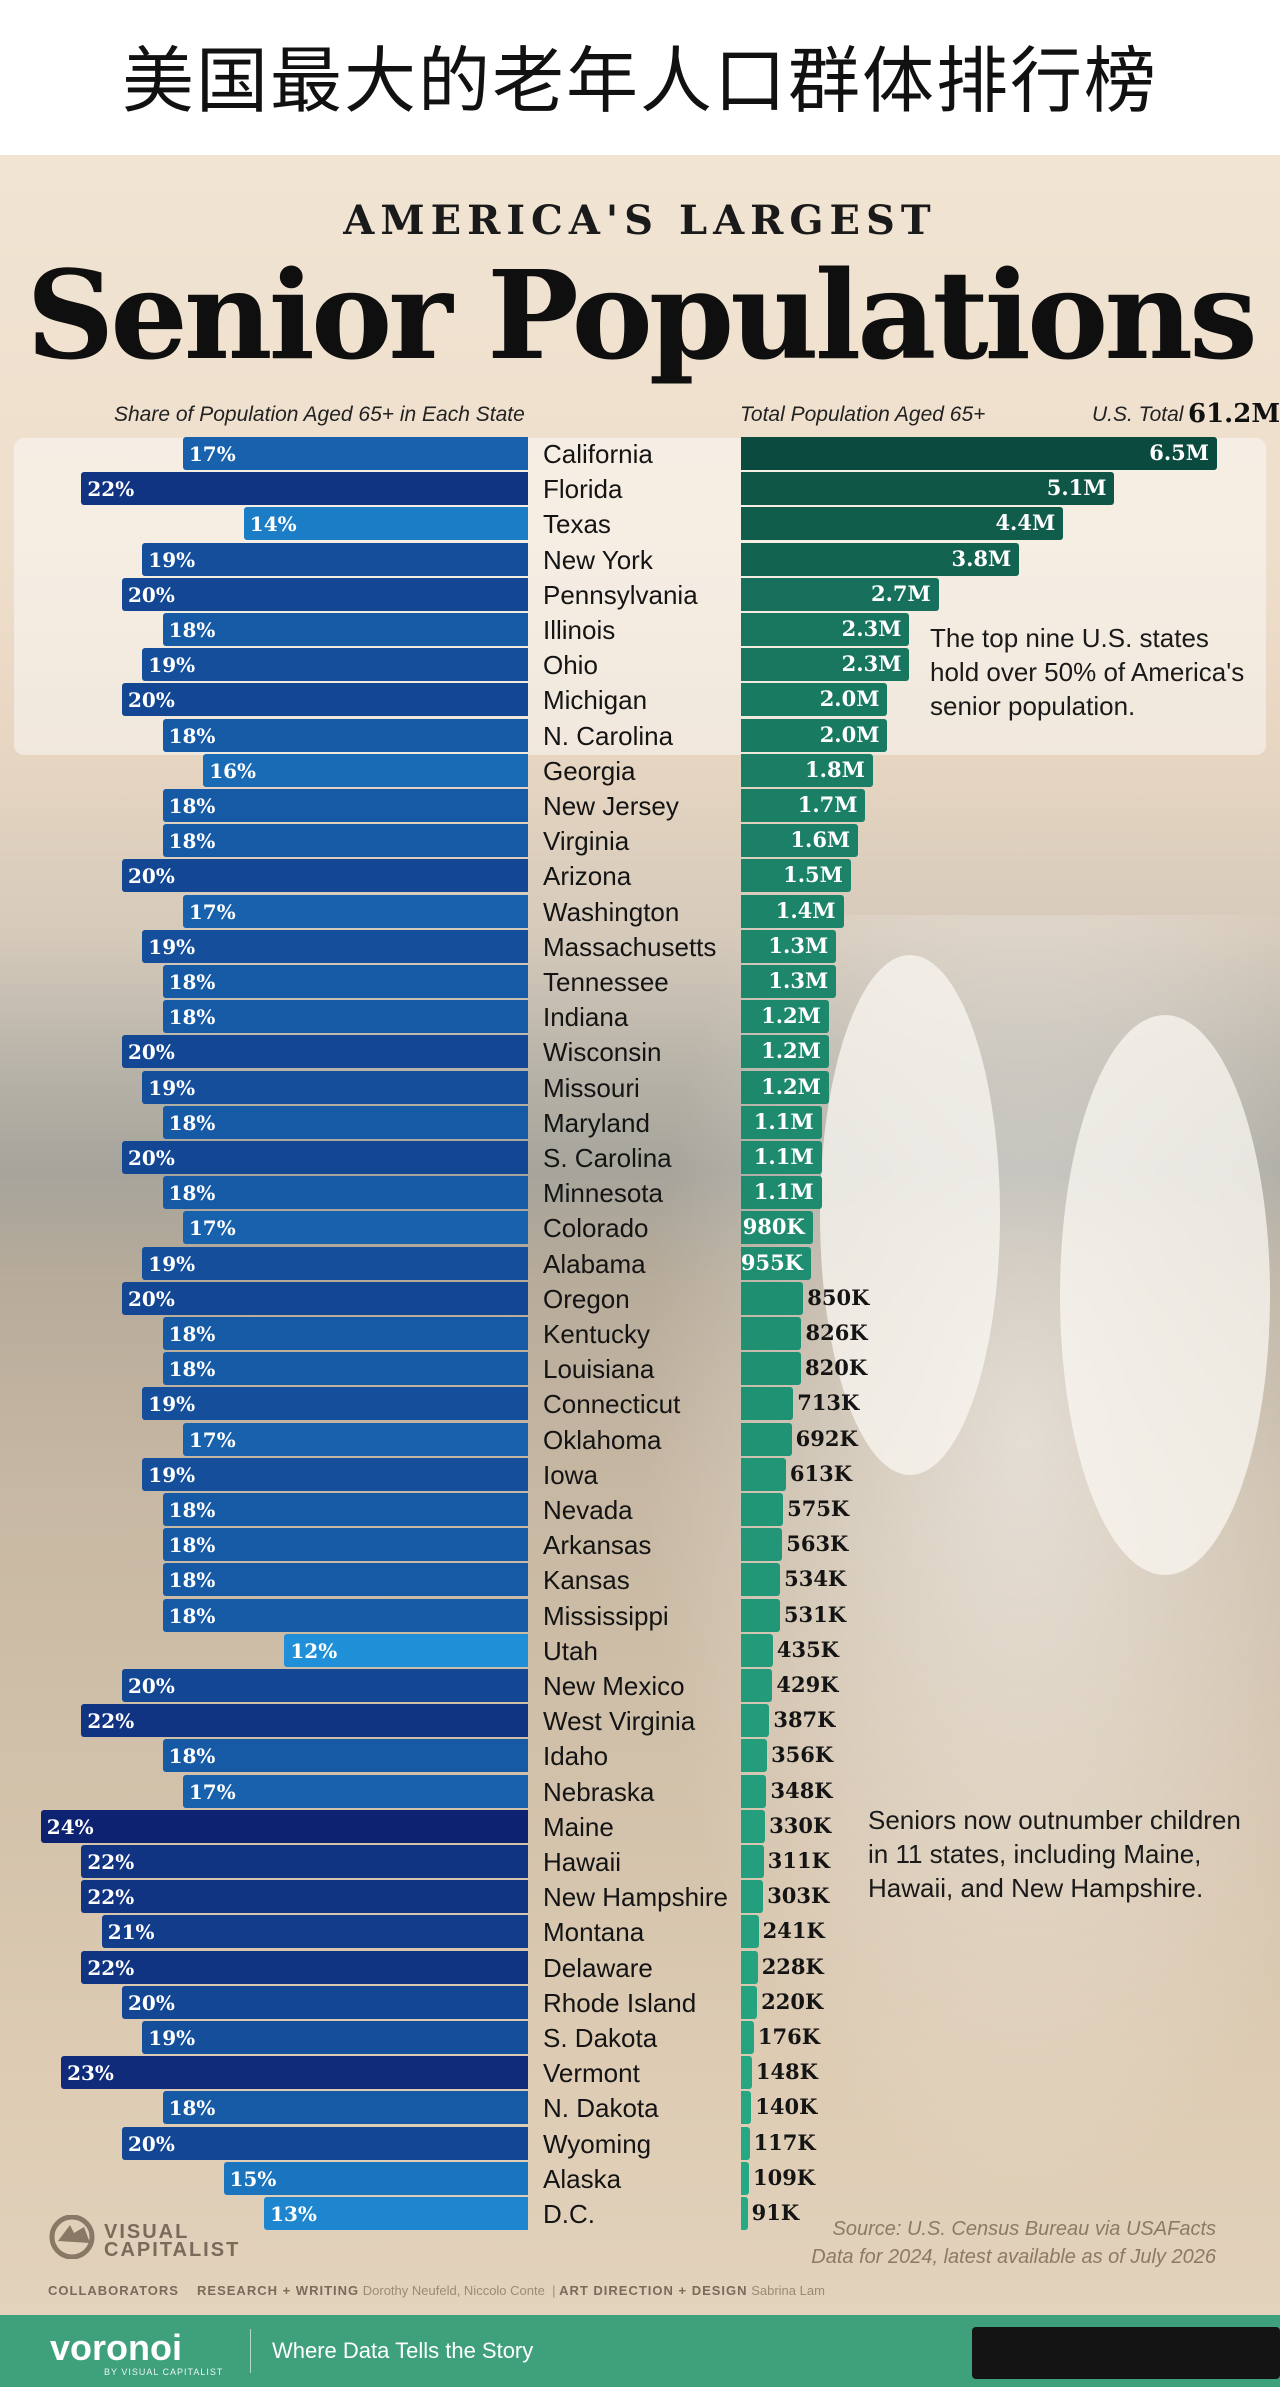 This screenshot has height=2387, width=1280. What do you see at coordinates (640, 523) in the screenshot?
I see `state-row: 14% Texas 4.4M` at bounding box center [640, 523].